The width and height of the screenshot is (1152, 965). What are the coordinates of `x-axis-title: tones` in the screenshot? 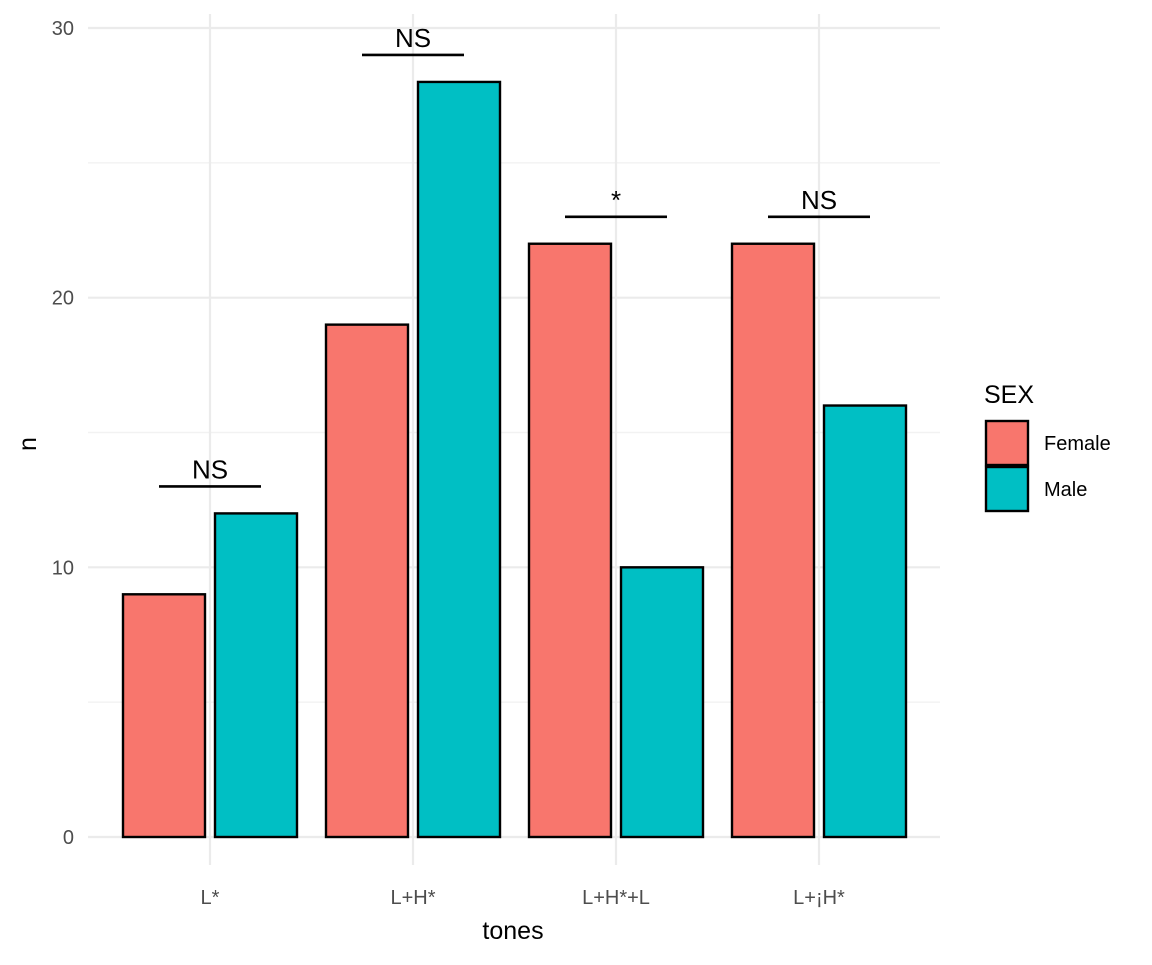 It's located at (512, 931).